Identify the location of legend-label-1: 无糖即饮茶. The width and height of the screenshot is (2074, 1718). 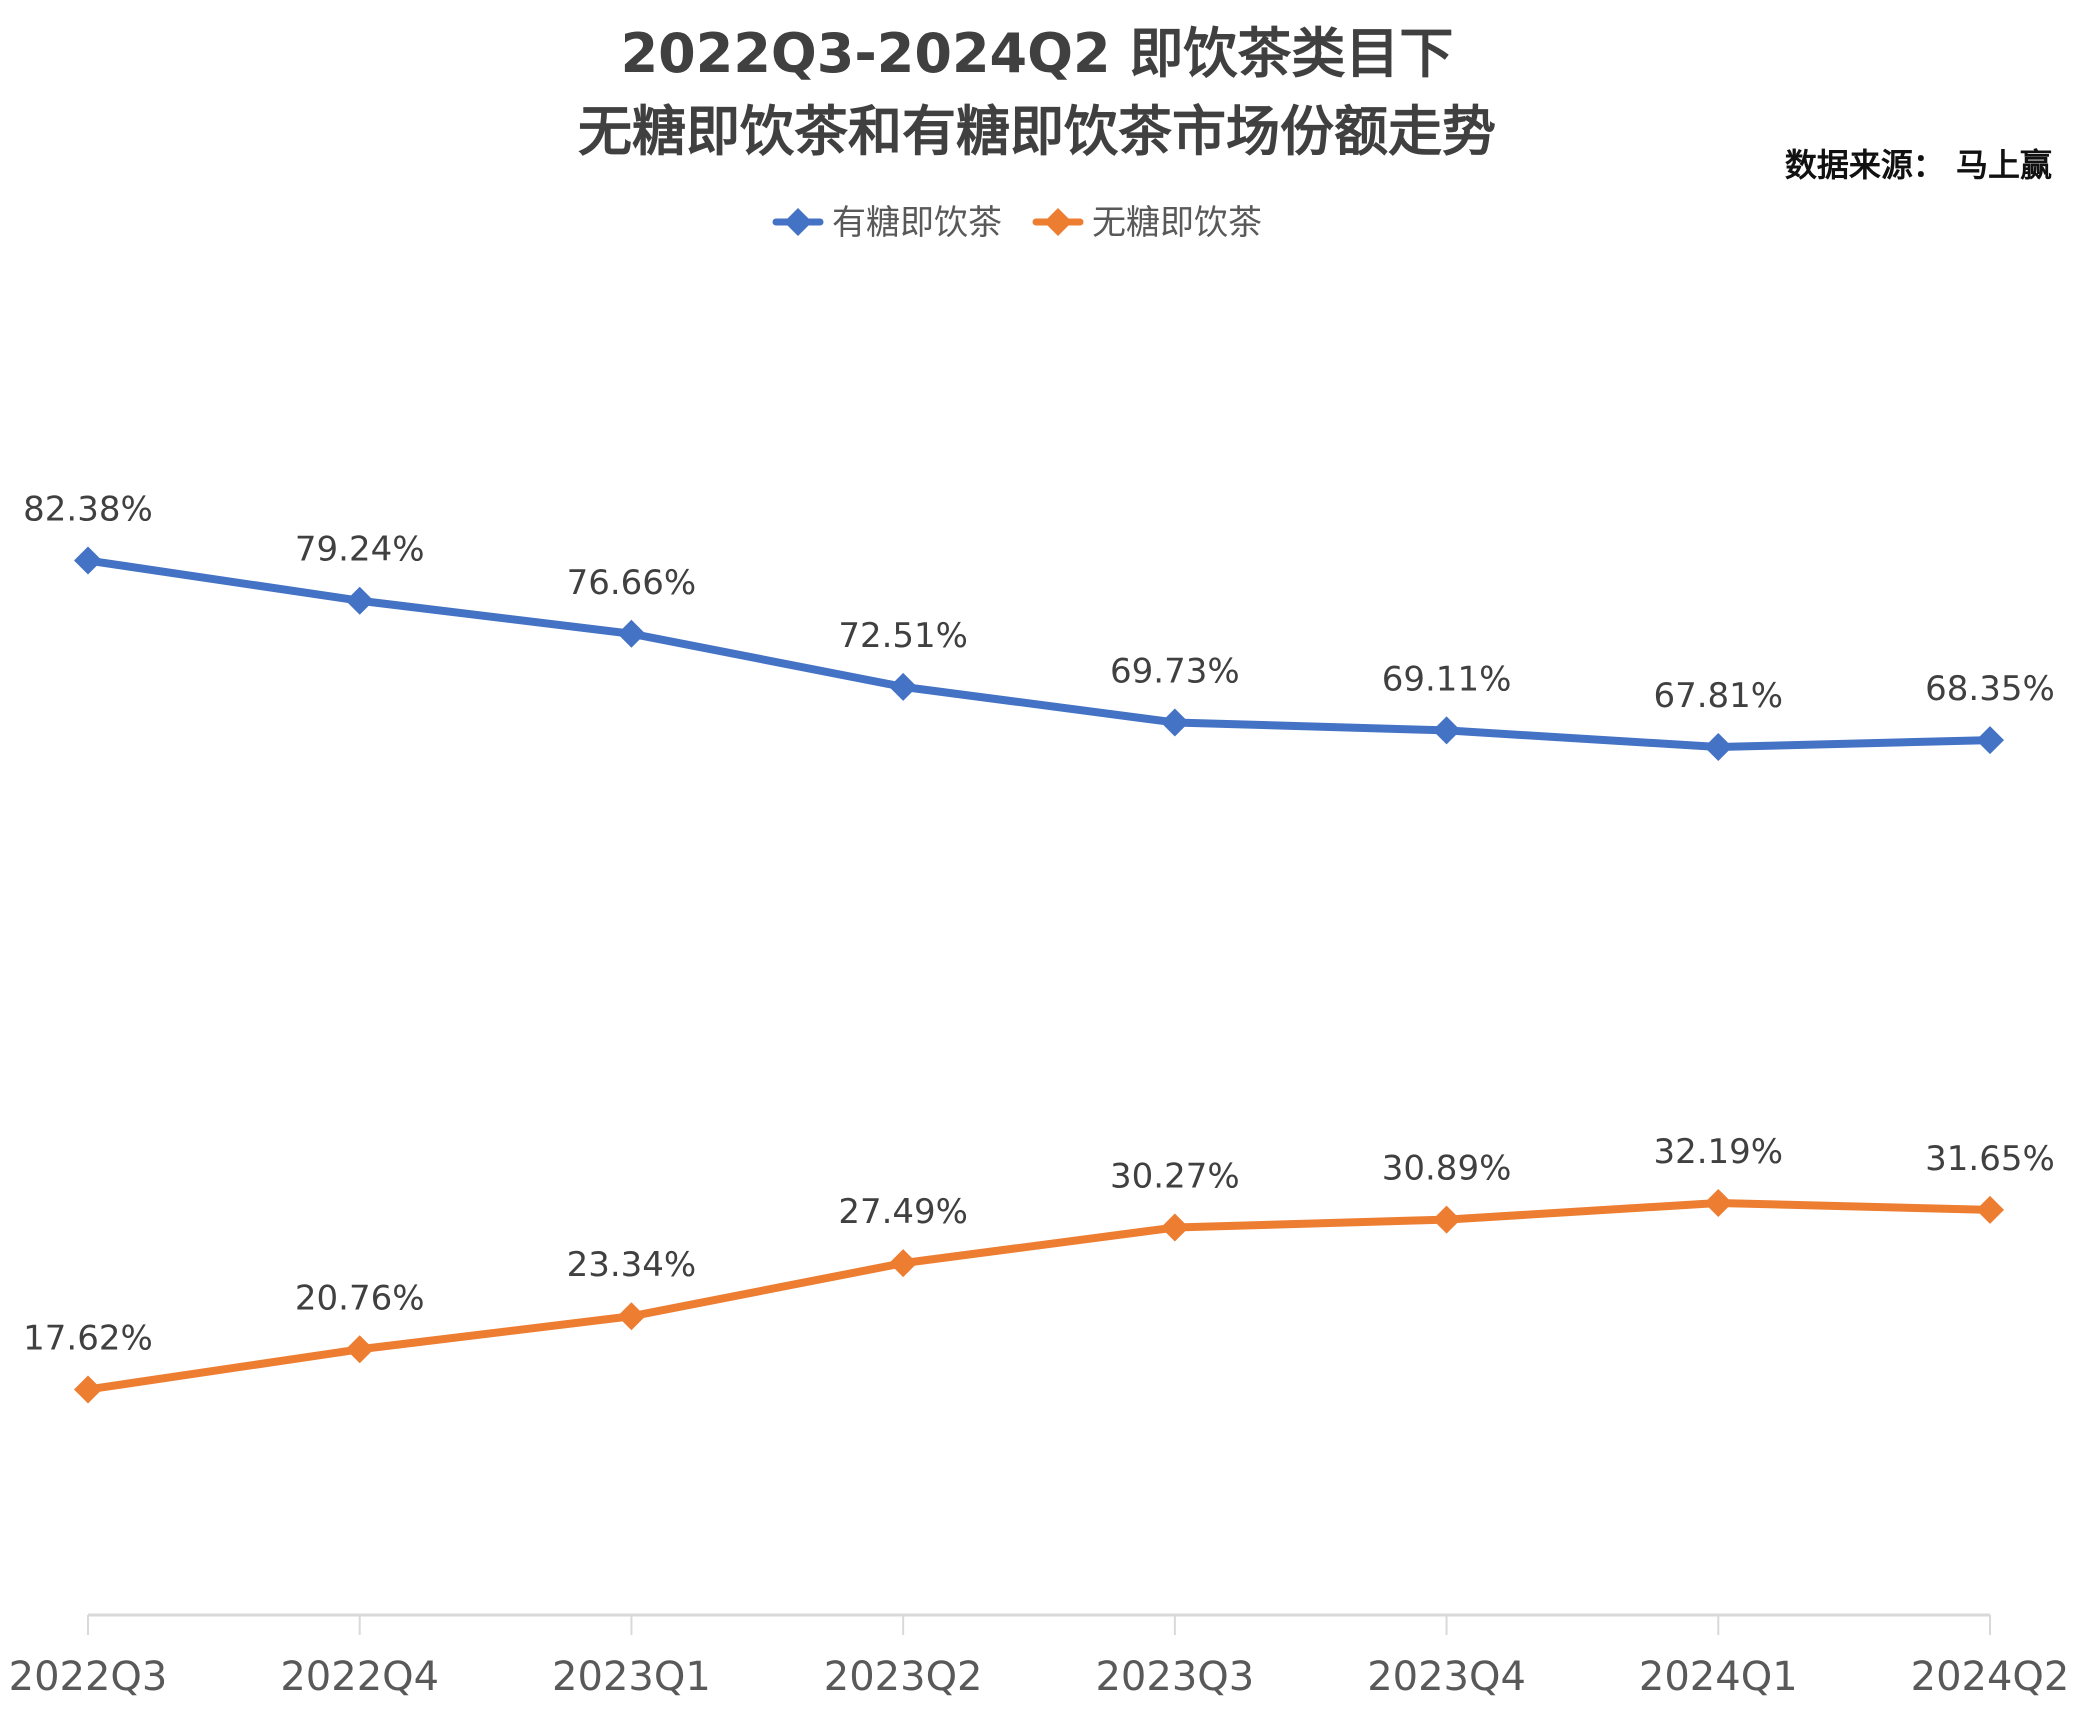
(1177, 223).